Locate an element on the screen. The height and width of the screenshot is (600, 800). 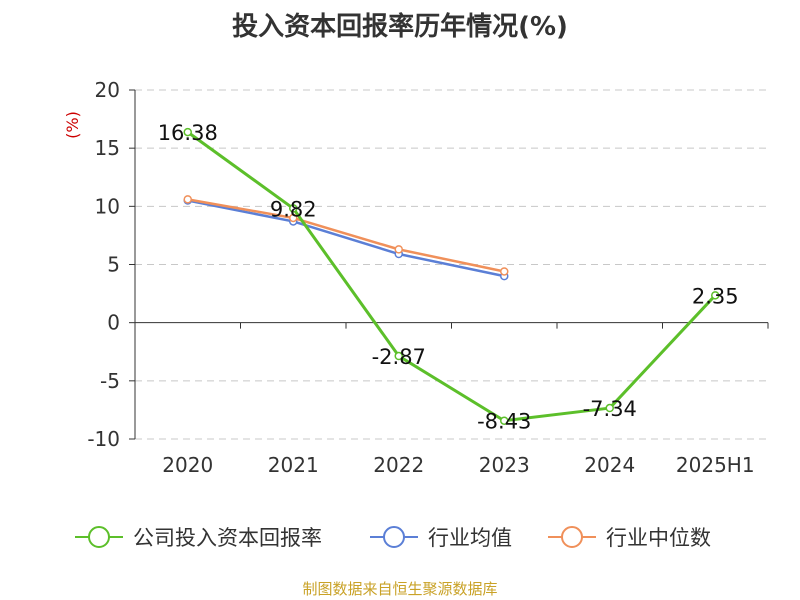
y-tick-label: -5 is located at coordinates (110, 381).